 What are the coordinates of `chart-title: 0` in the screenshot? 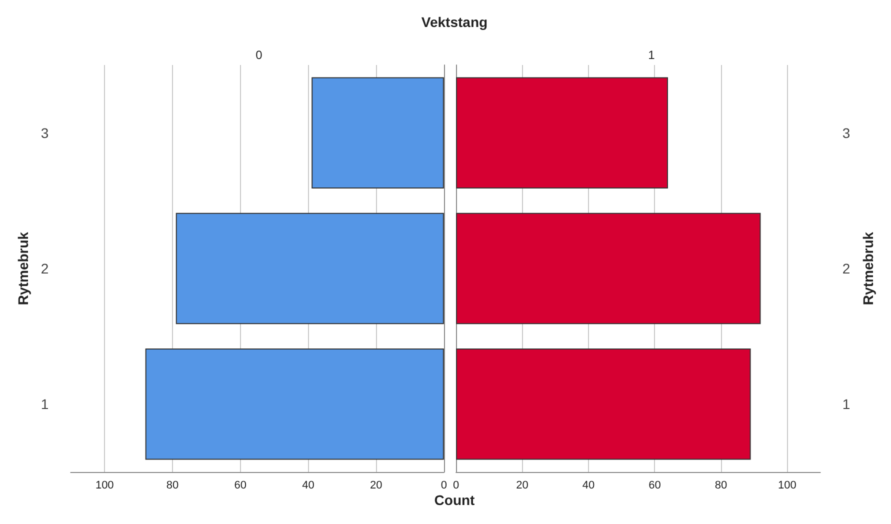 It's located at (259, 55).